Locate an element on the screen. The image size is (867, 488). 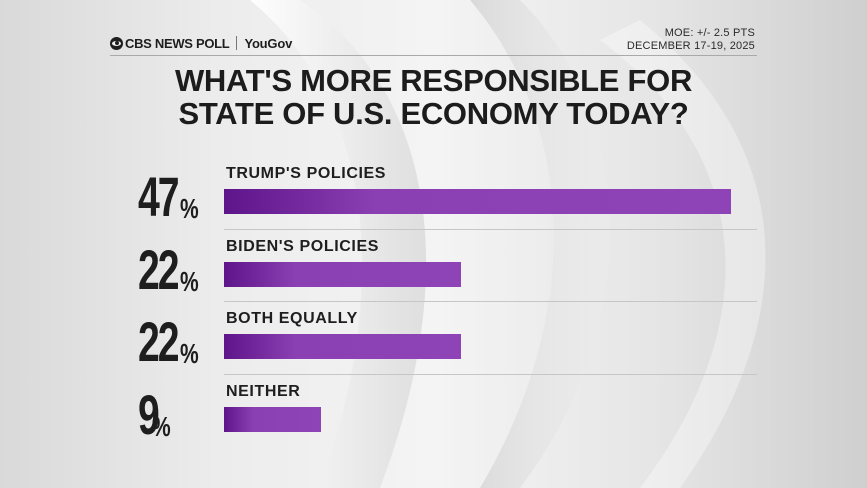
bar-trump-s-policies is located at coordinates (477, 201).